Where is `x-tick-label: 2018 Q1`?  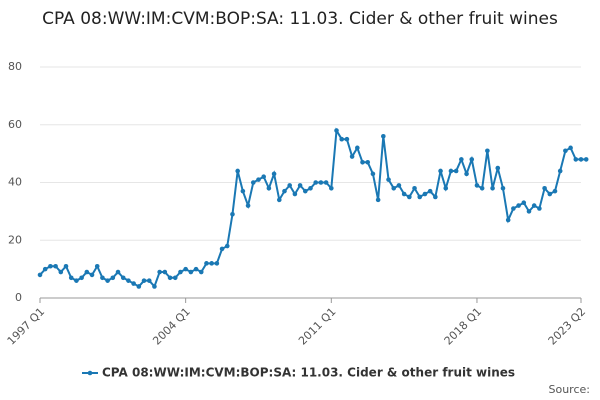
x-tick-label: 2018 Q1 is located at coordinates (463, 326).